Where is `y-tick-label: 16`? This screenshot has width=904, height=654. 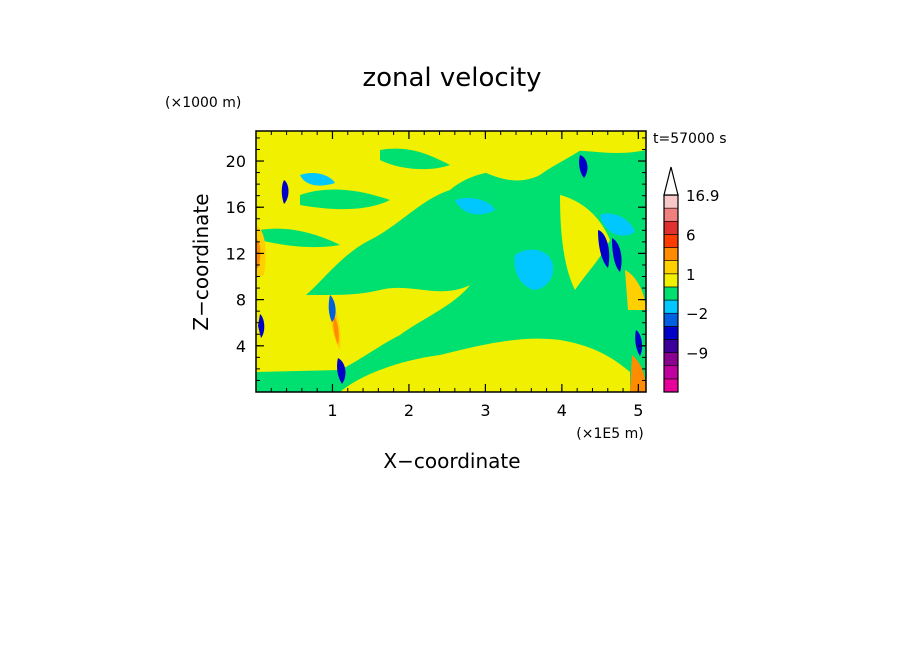
y-tick-label: 16 is located at coordinates (236, 207).